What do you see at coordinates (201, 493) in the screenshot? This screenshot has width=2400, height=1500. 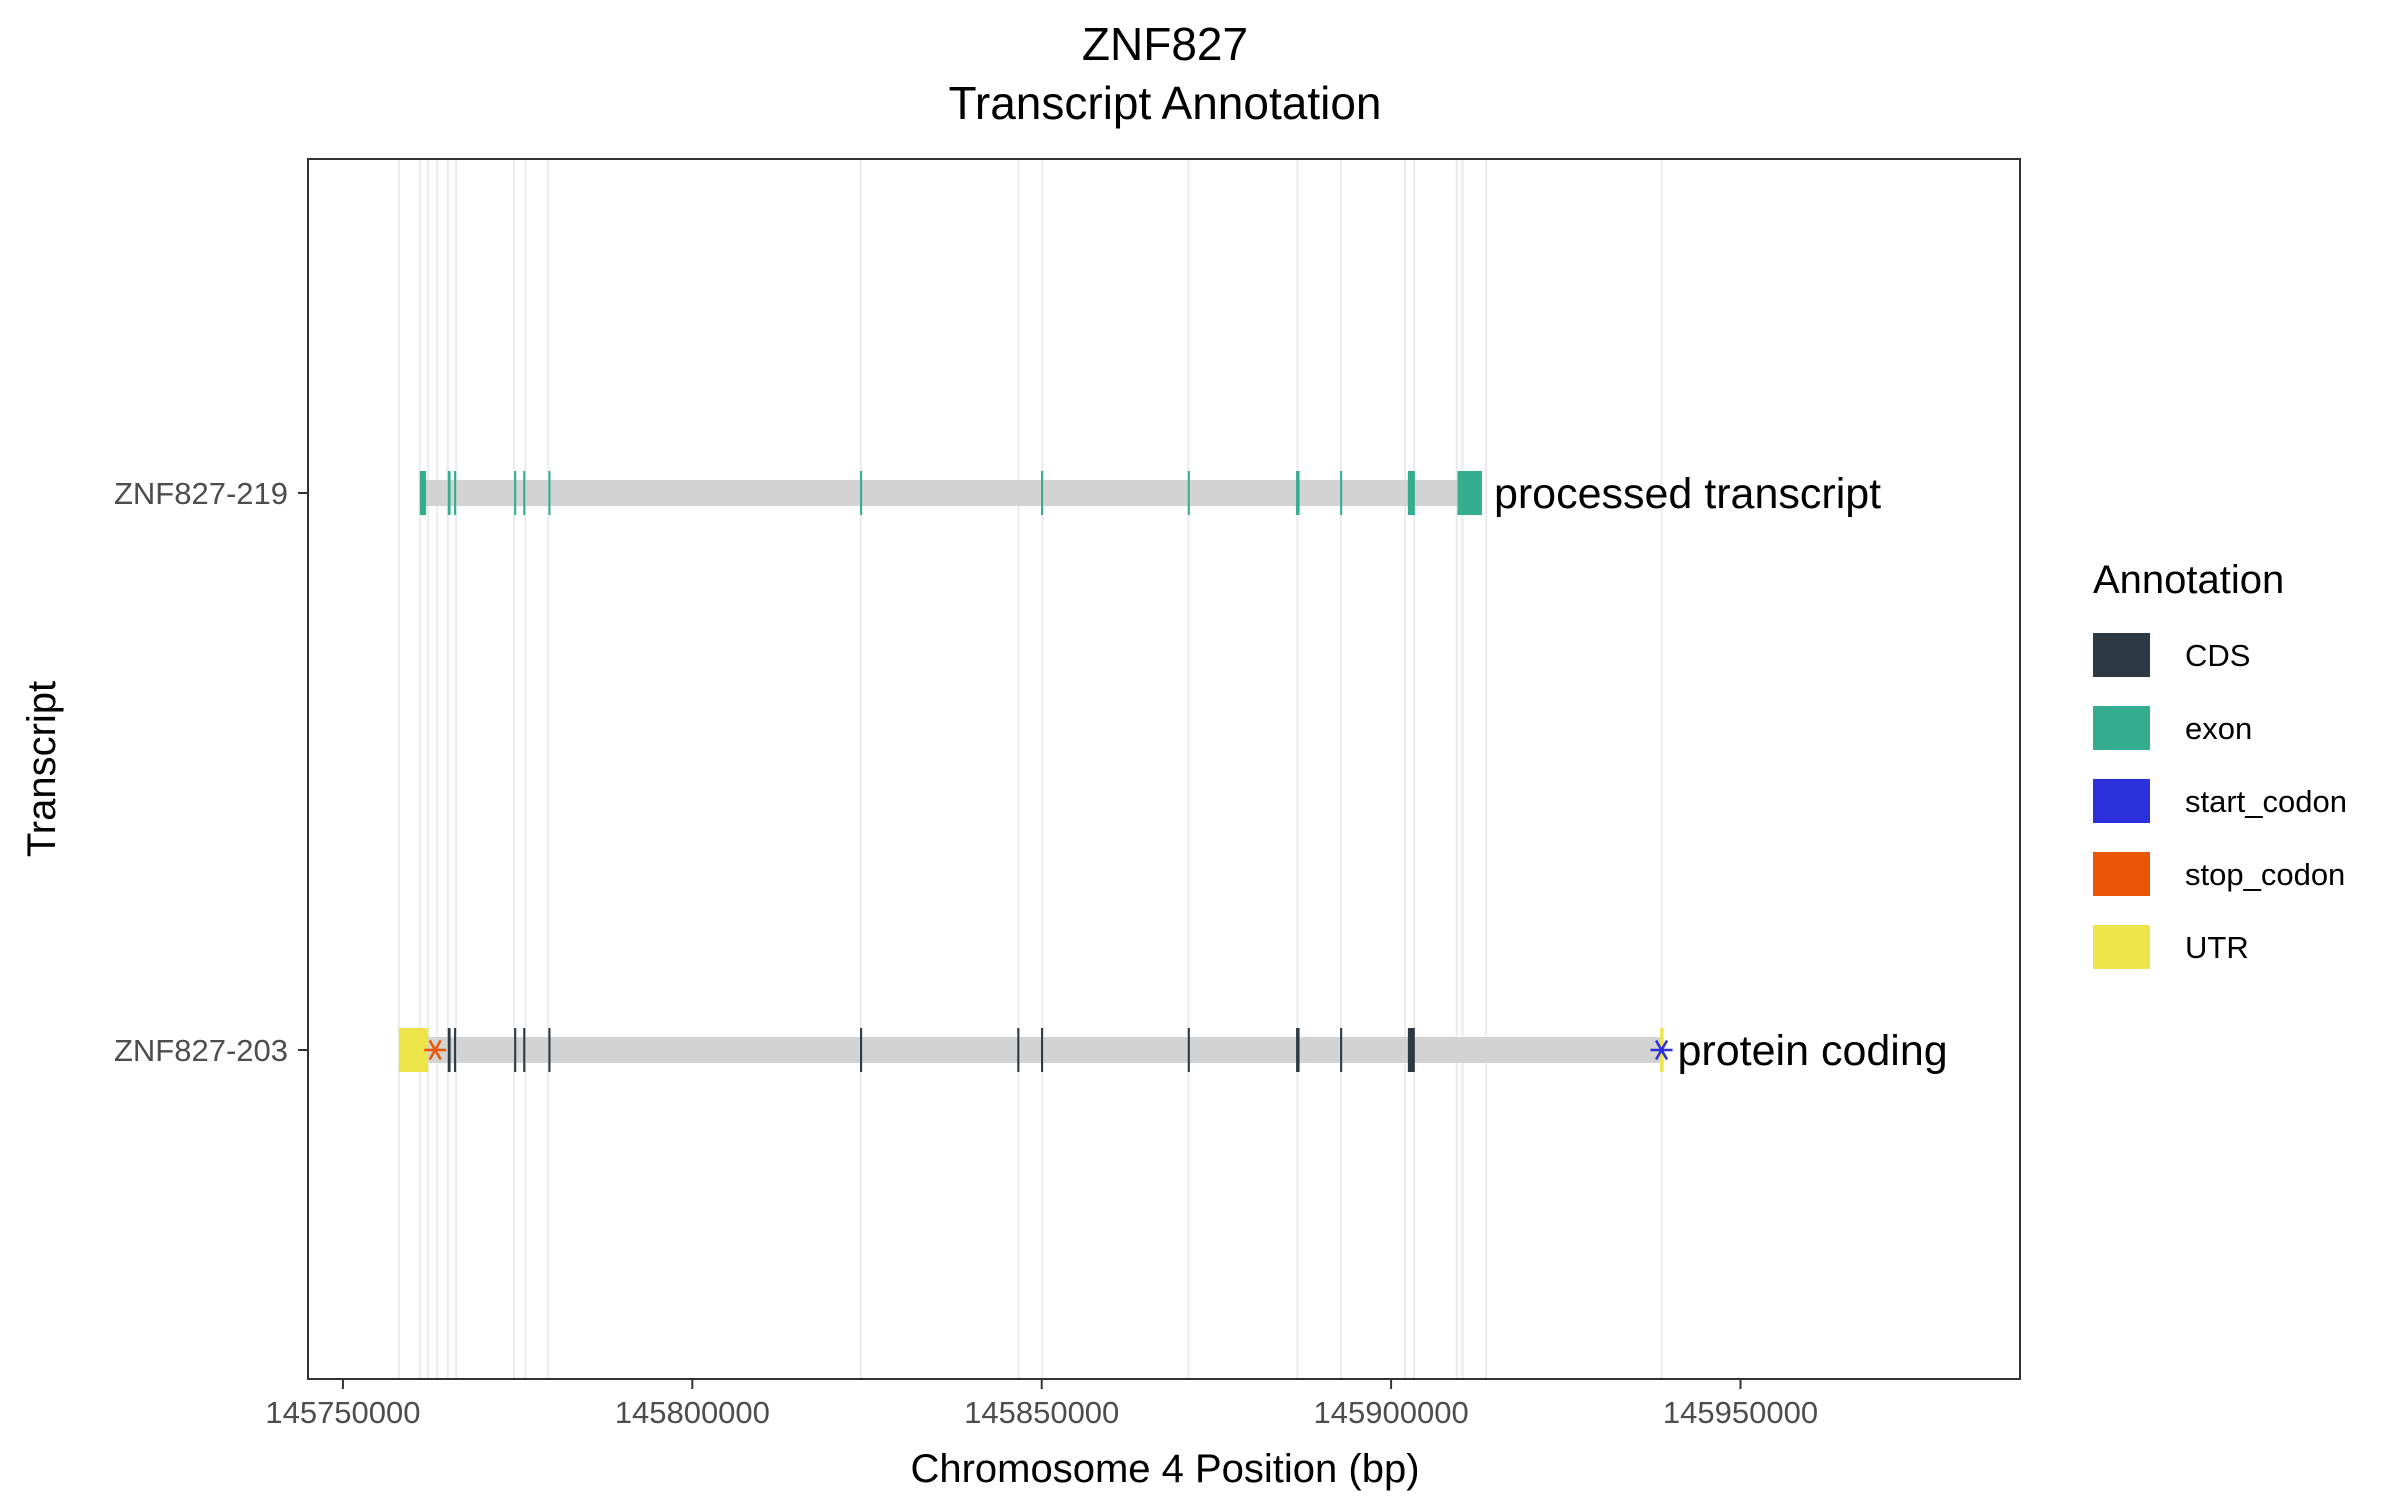 I see `y-tick-label: ZNF827-219` at bounding box center [201, 493].